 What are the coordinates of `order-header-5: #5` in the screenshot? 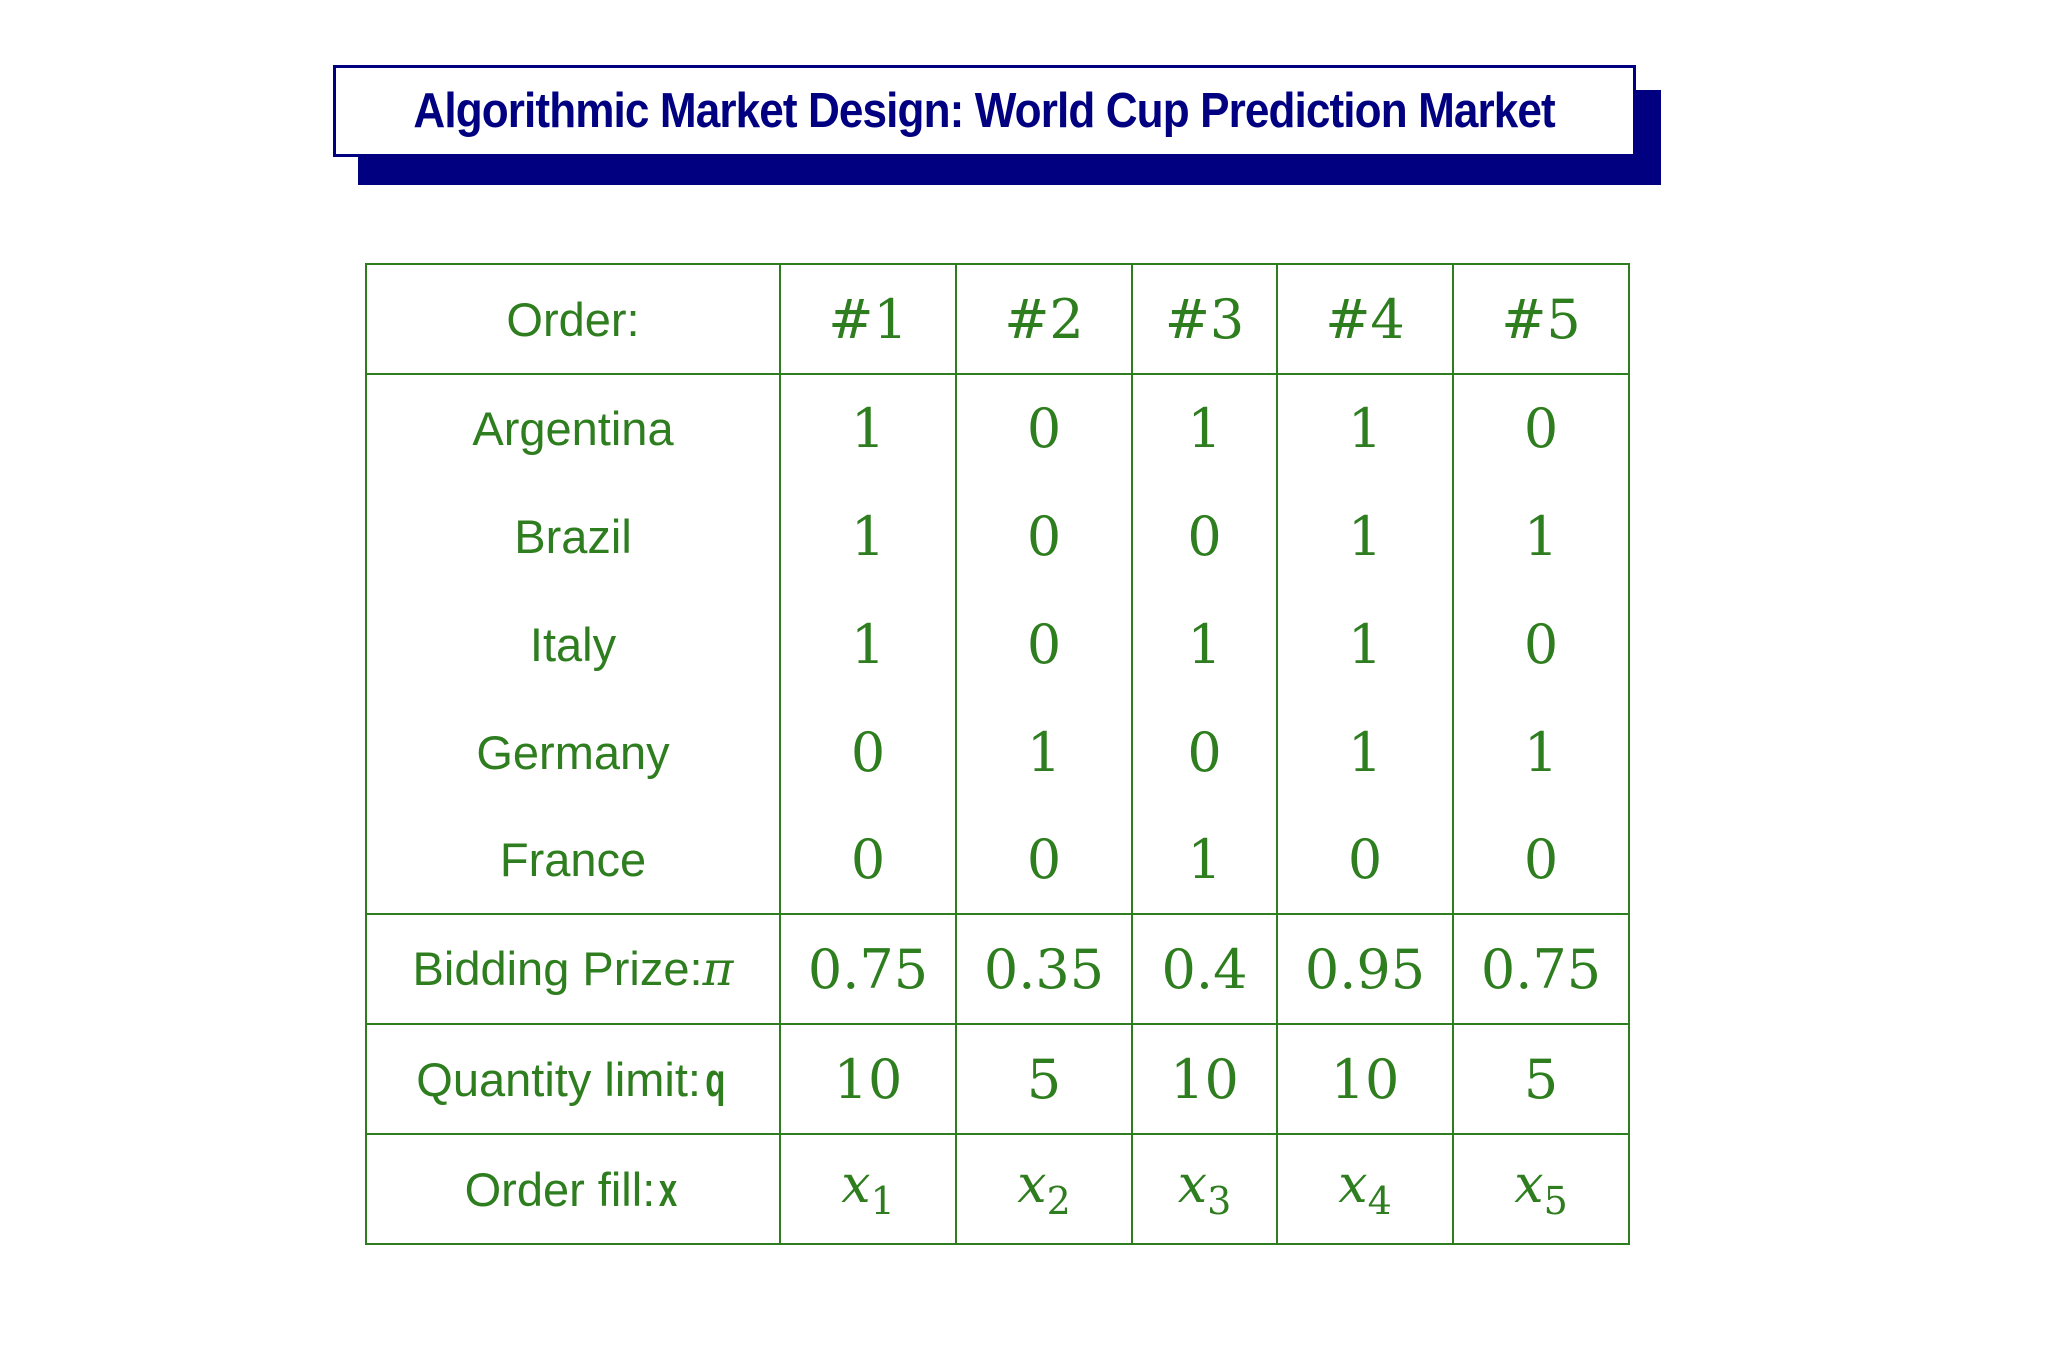 It's located at (1541, 319).